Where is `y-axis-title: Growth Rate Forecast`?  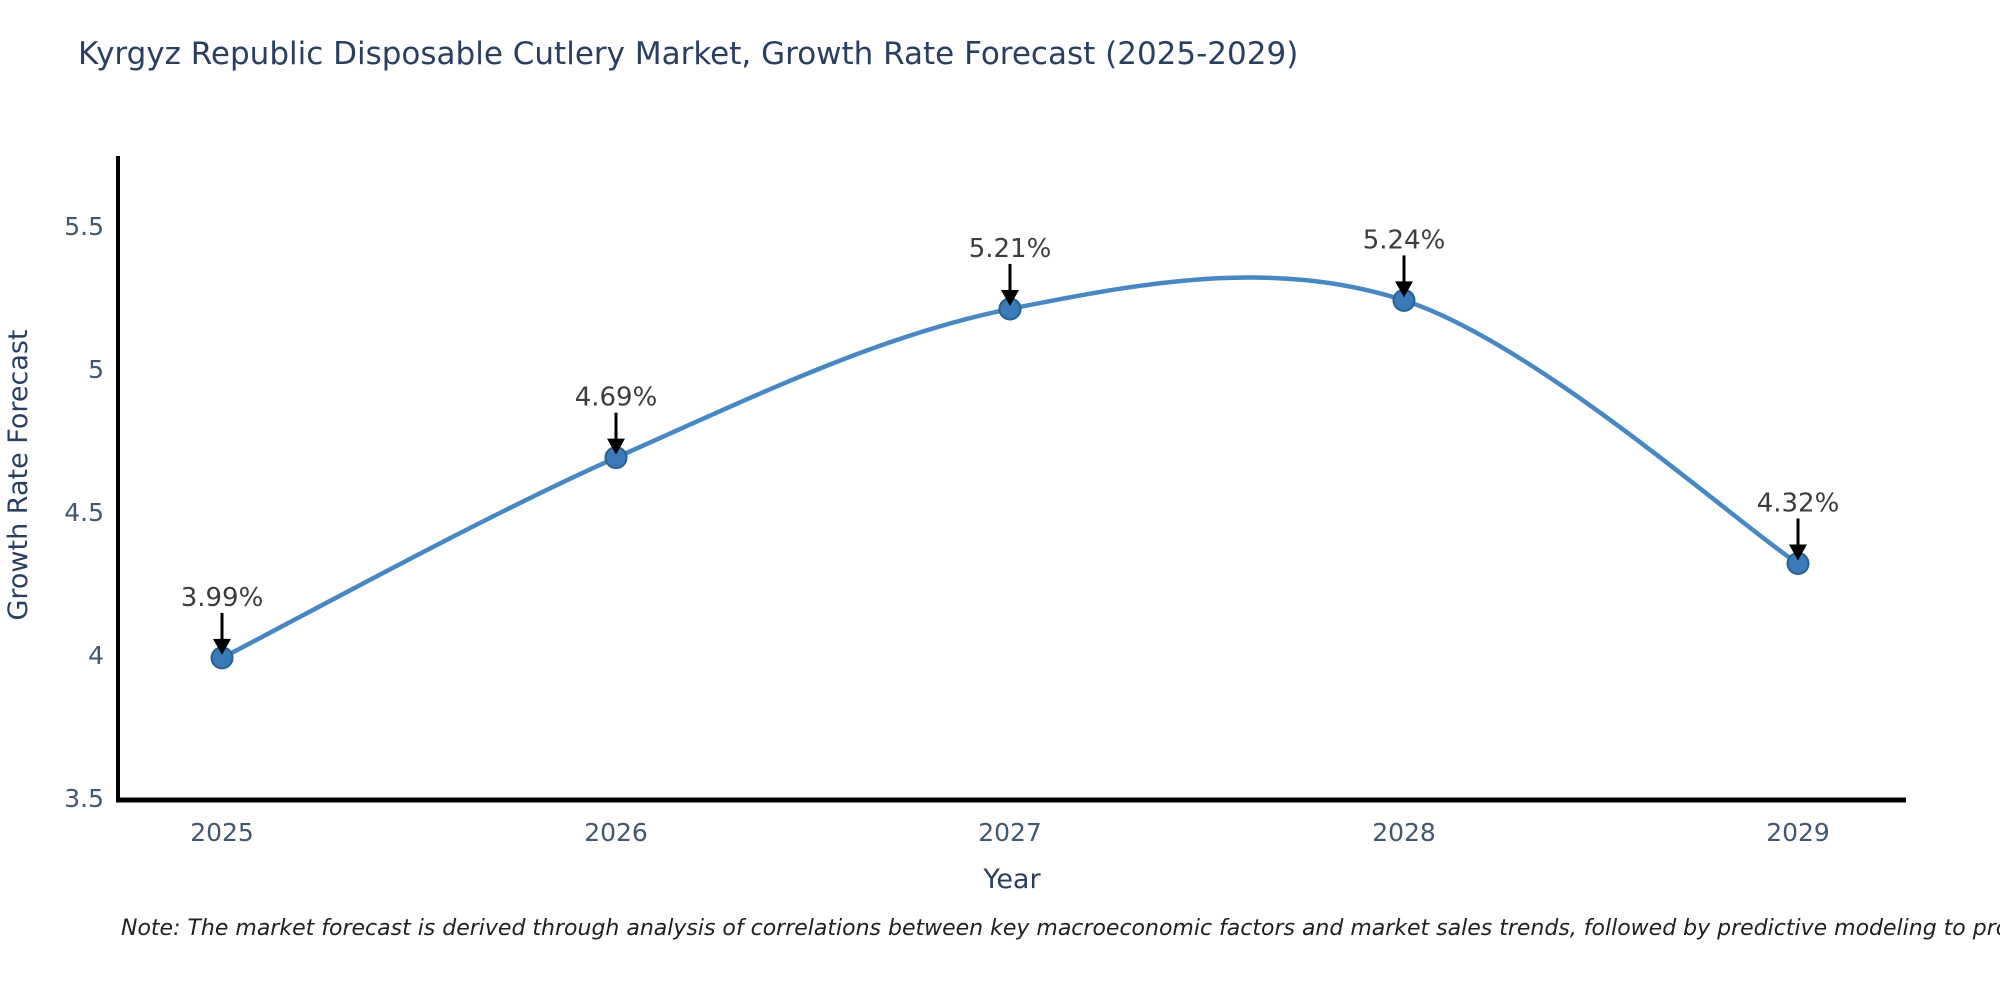
y-axis-title: Growth Rate Forecast is located at coordinates (18, 474).